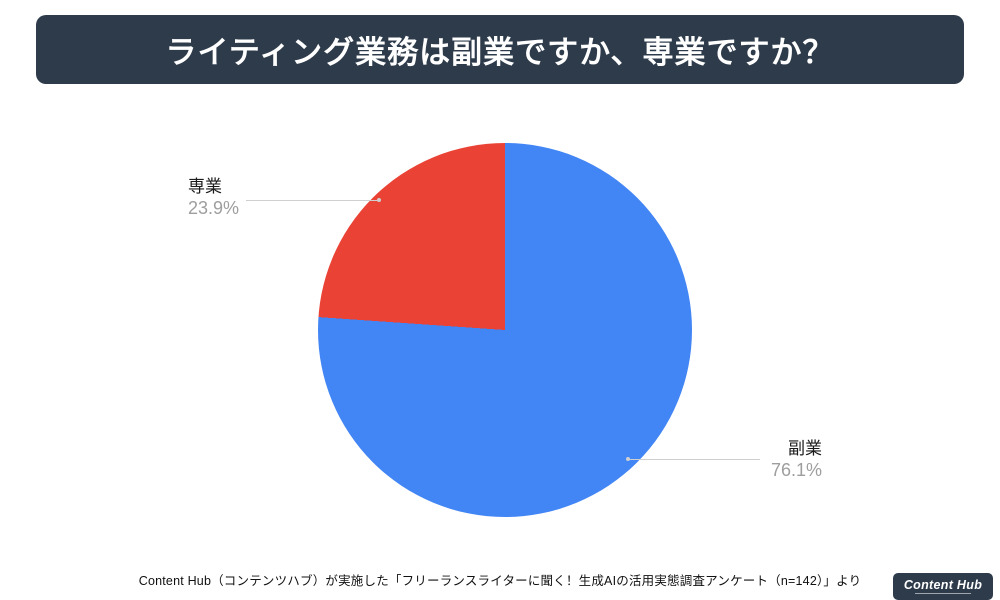 The image size is (1000, 600). What do you see at coordinates (796, 470) in the screenshot?
I see `slice-value-fukugyo: 76.1%` at bounding box center [796, 470].